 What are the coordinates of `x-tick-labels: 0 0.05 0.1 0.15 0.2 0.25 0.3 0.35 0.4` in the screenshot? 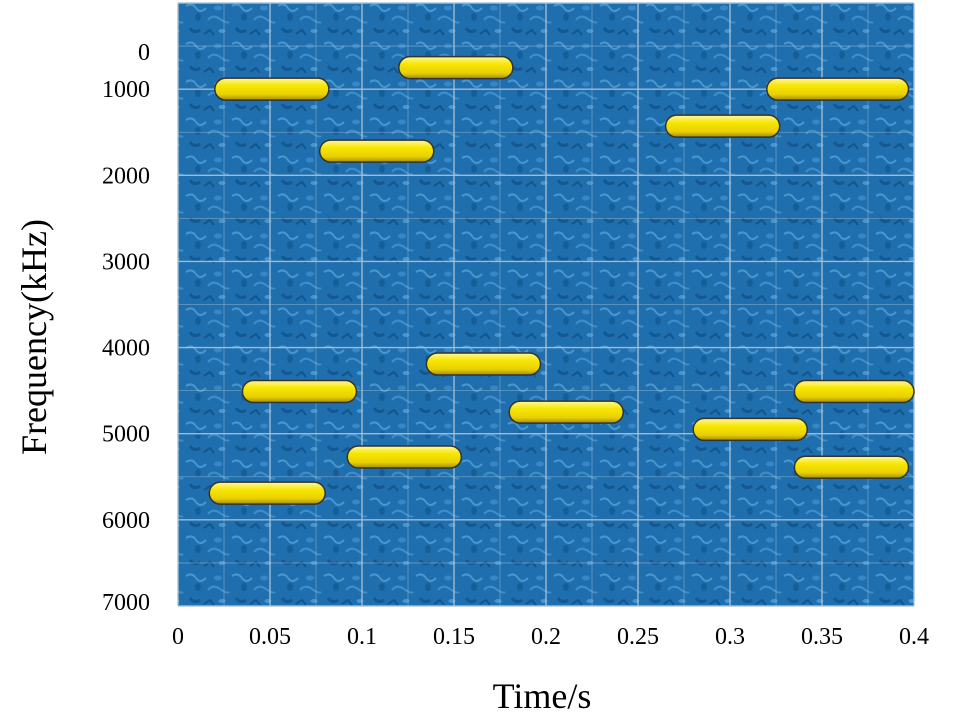 It's located at (550, 637).